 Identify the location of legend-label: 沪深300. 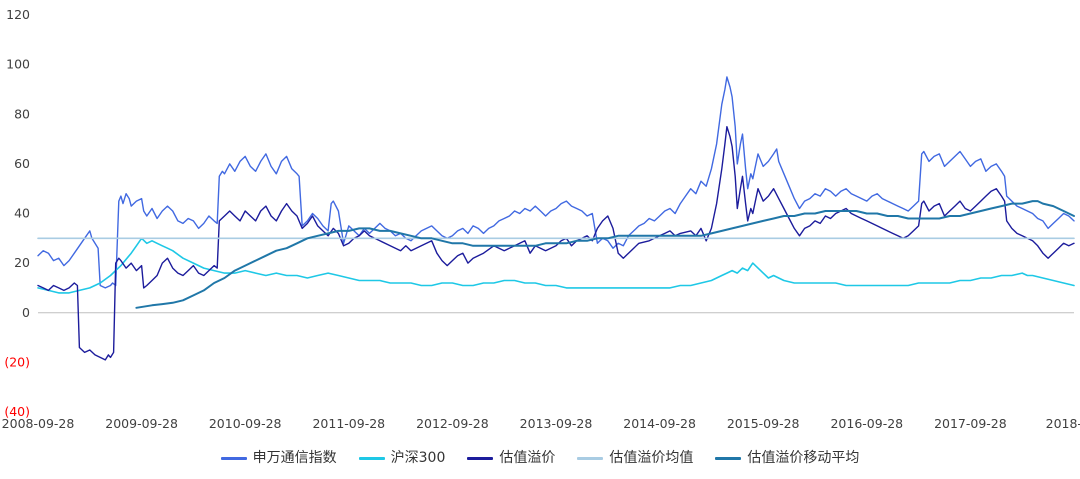
(418, 458).